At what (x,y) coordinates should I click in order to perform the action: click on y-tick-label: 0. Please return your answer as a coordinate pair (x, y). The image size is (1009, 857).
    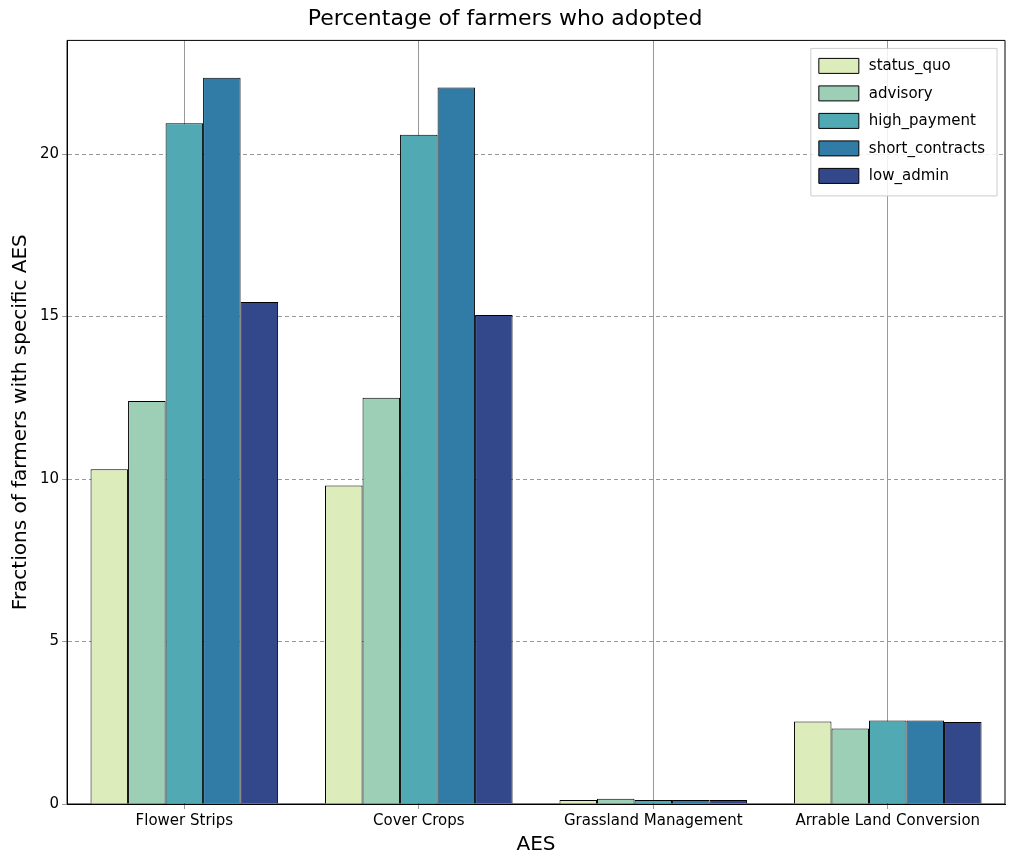
    Looking at the image, I should click on (54, 802).